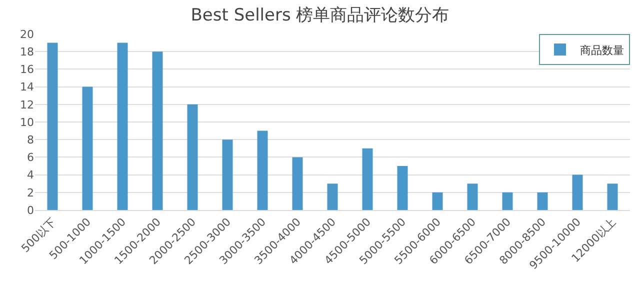 Image resolution: width=640 pixels, height=282 pixels. What do you see at coordinates (30, 157) in the screenshot?
I see `y-tick-label: 6` at bounding box center [30, 157].